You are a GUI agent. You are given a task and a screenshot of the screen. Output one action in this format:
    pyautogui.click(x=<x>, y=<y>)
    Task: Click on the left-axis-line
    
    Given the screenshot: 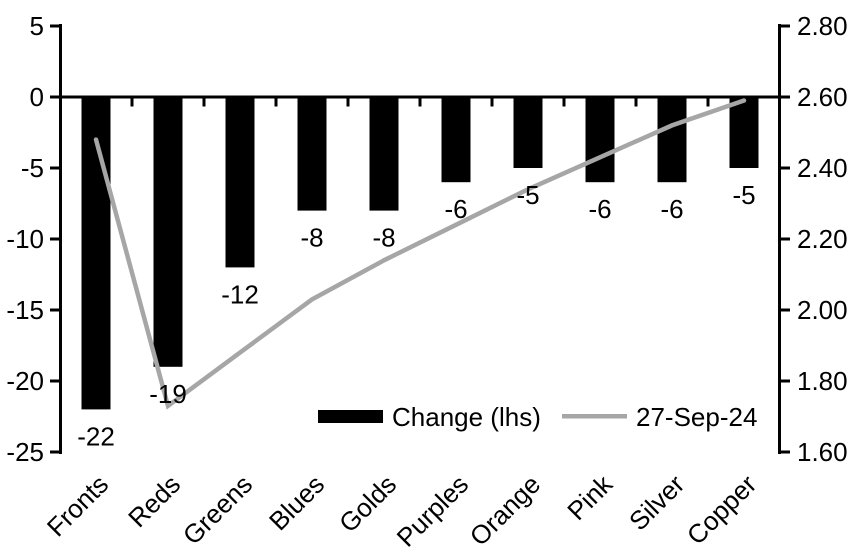 What is the action you would take?
    pyautogui.click(x=60, y=239)
    